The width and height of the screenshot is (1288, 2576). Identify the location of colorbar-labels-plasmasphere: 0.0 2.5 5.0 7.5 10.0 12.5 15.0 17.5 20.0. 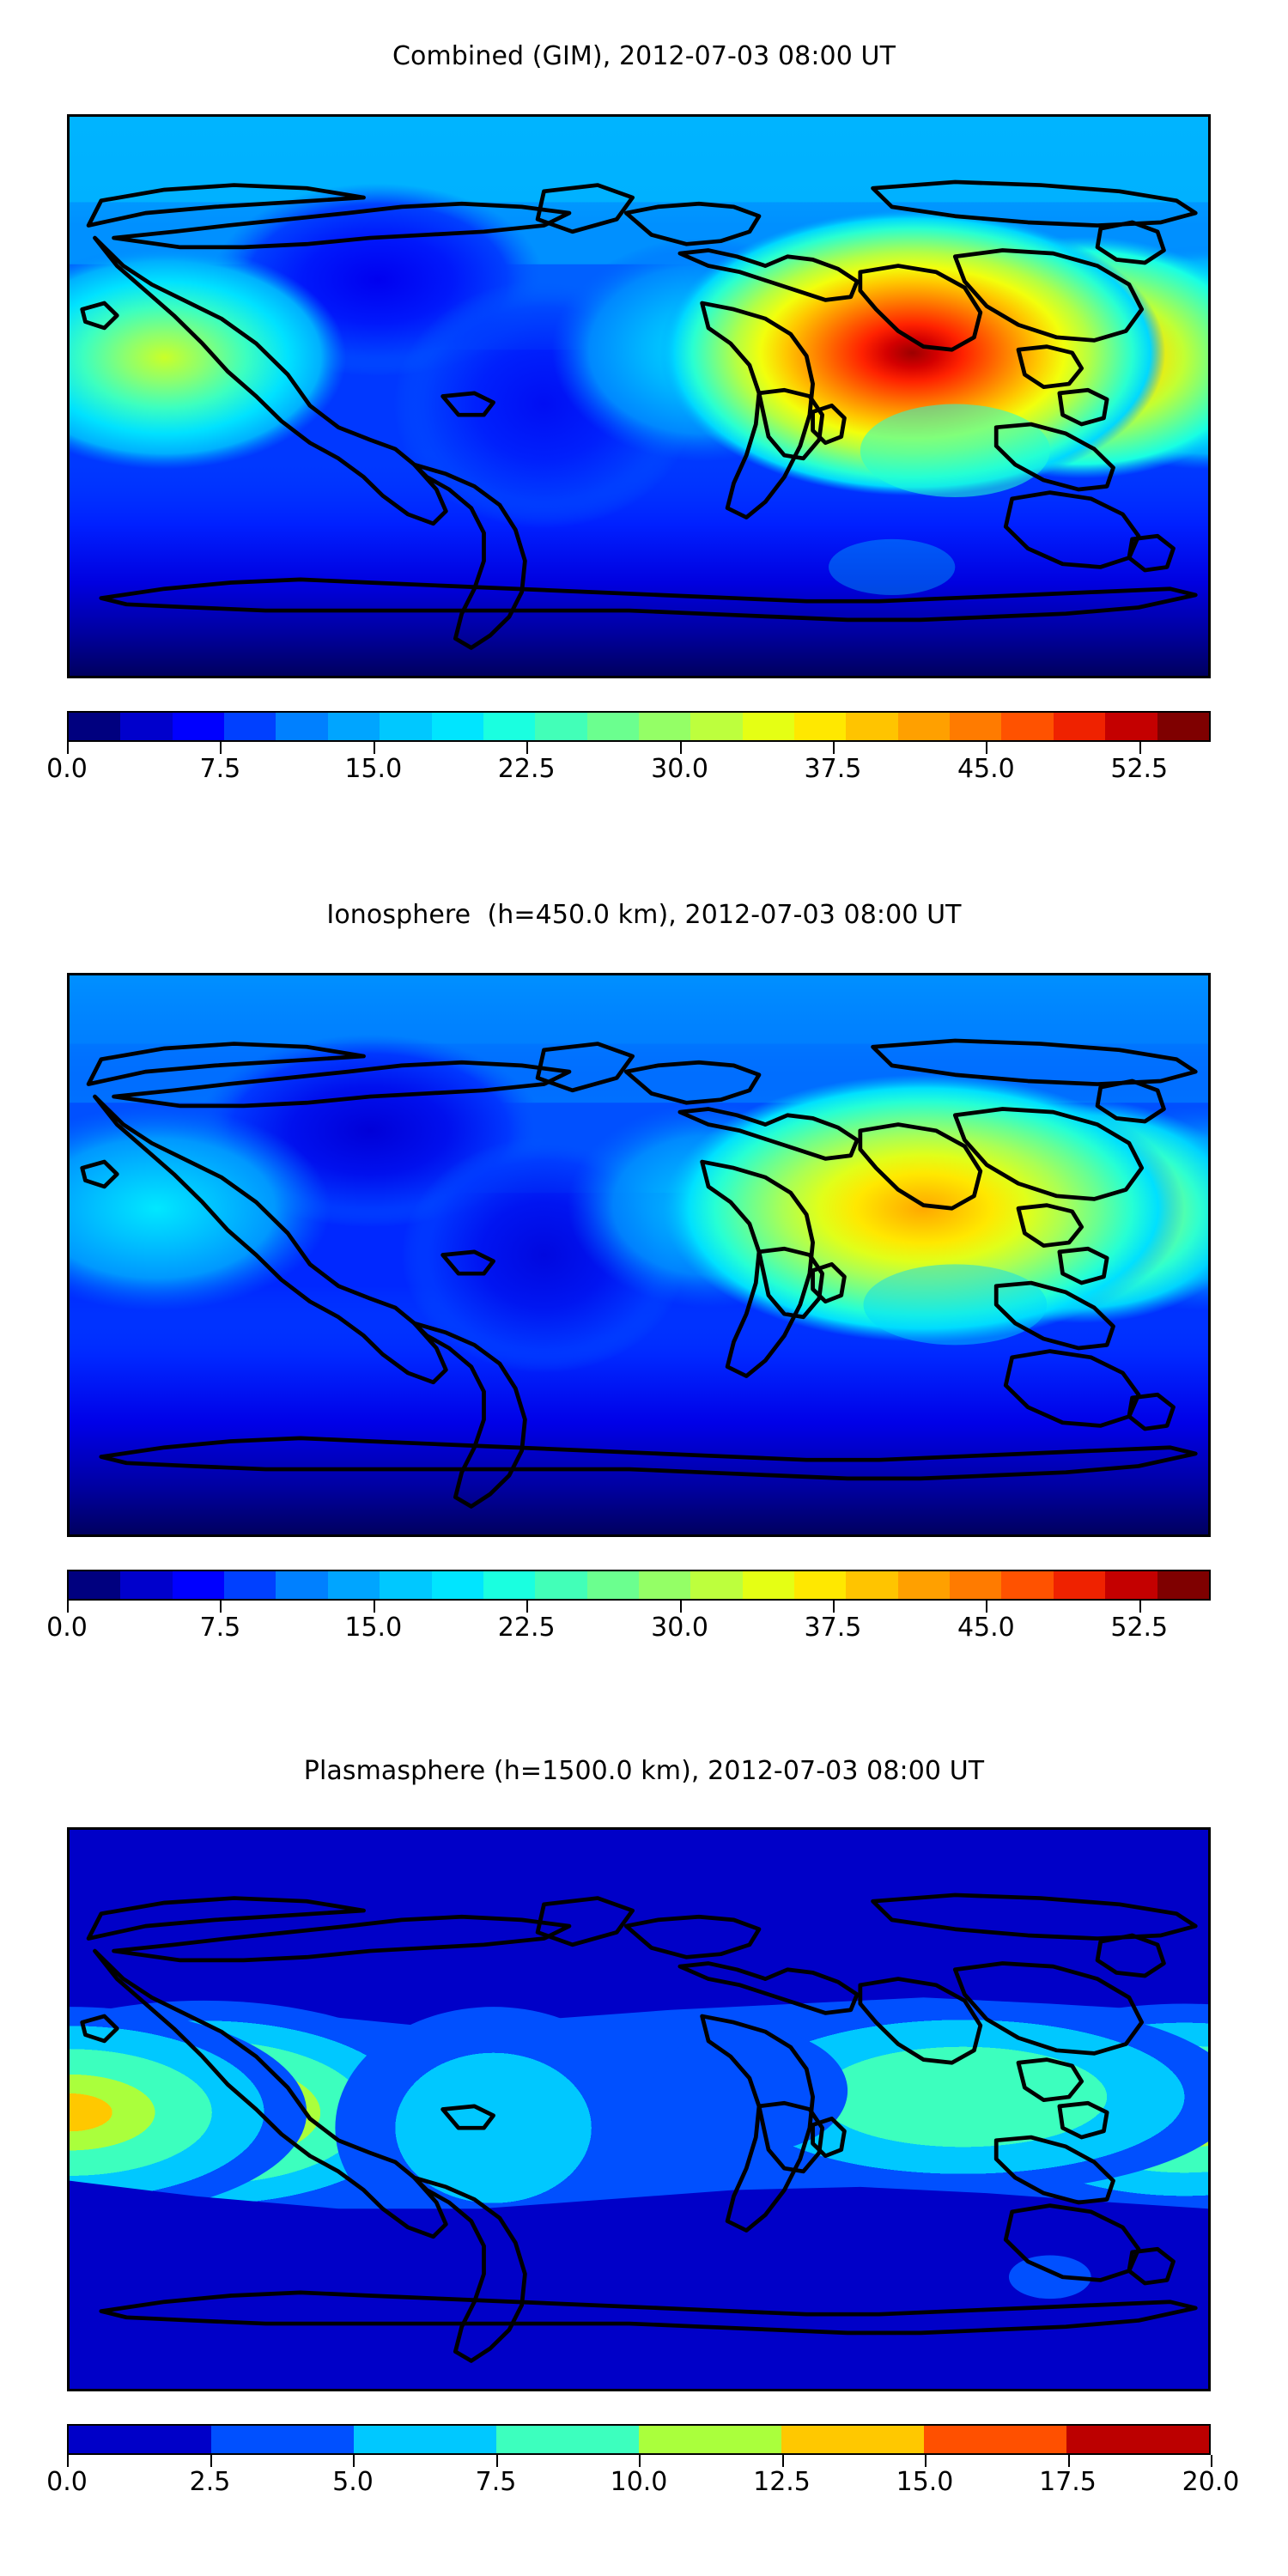
(642, 2485).